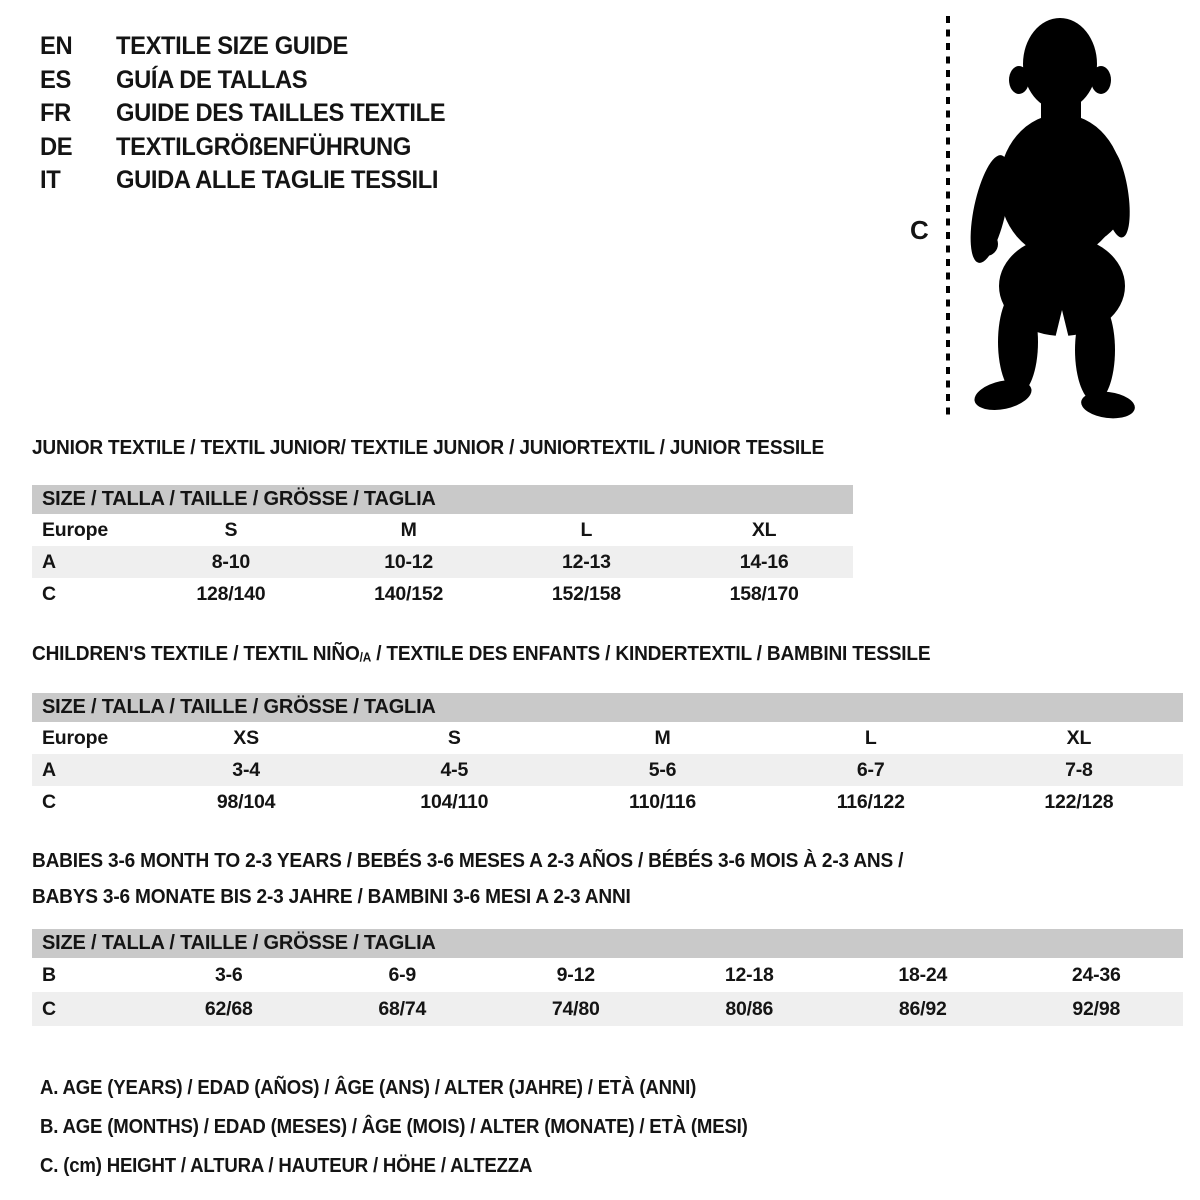 The width and height of the screenshot is (1200, 1200). What do you see at coordinates (50, 180) in the screenshot?
I see `language-code: IT` at bounding box center [50, 180].